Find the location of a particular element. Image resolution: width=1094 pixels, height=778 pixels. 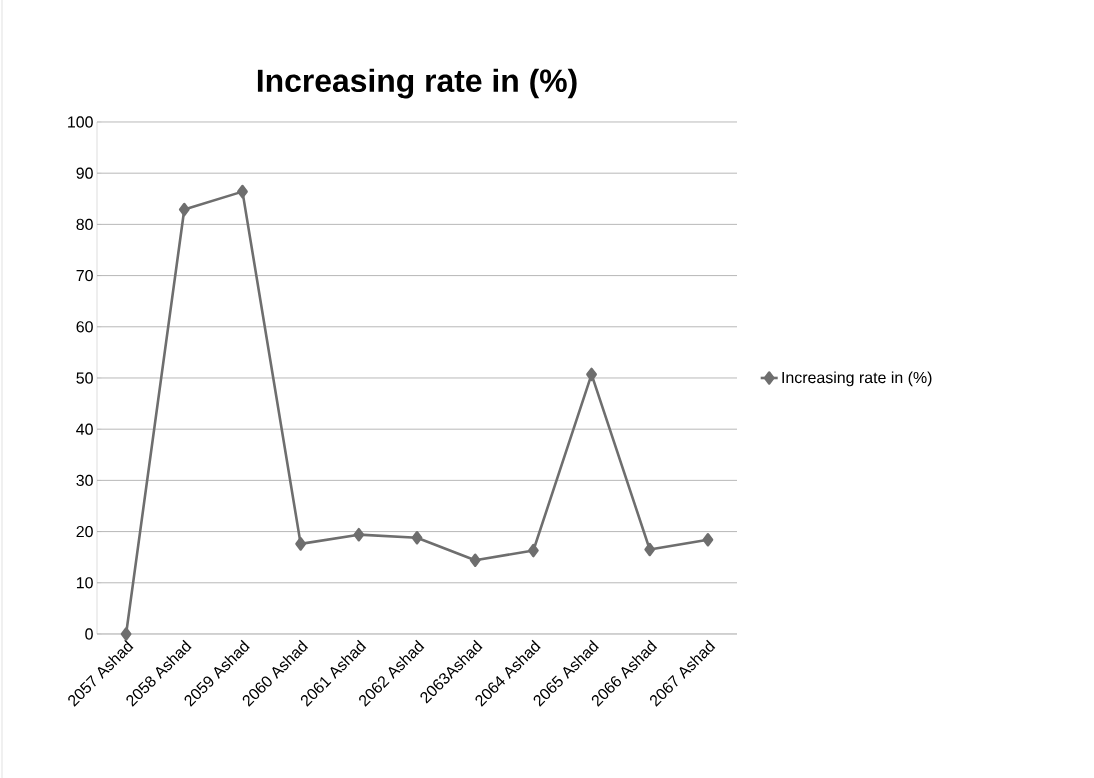

chart-title: Increasing rate in (%) is located at coordinates (417, 83).